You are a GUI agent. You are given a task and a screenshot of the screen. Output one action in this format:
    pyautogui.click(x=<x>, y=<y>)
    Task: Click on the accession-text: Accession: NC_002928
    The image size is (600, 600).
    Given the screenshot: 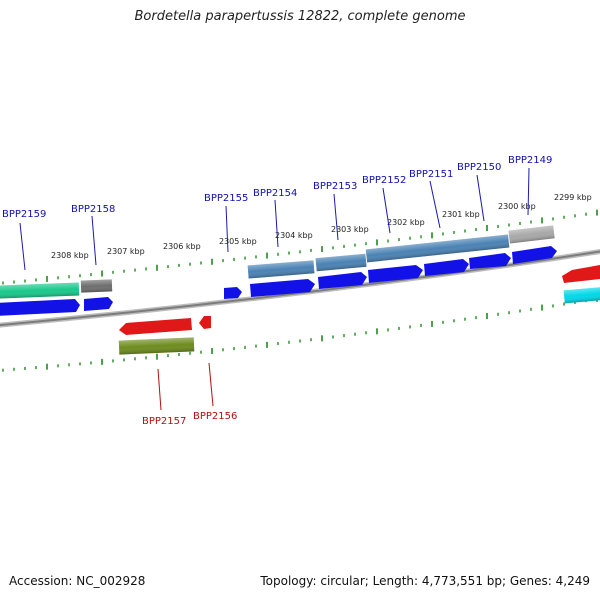 What is the action you would take?
    pyautogui.click(x=77, y=581)
    